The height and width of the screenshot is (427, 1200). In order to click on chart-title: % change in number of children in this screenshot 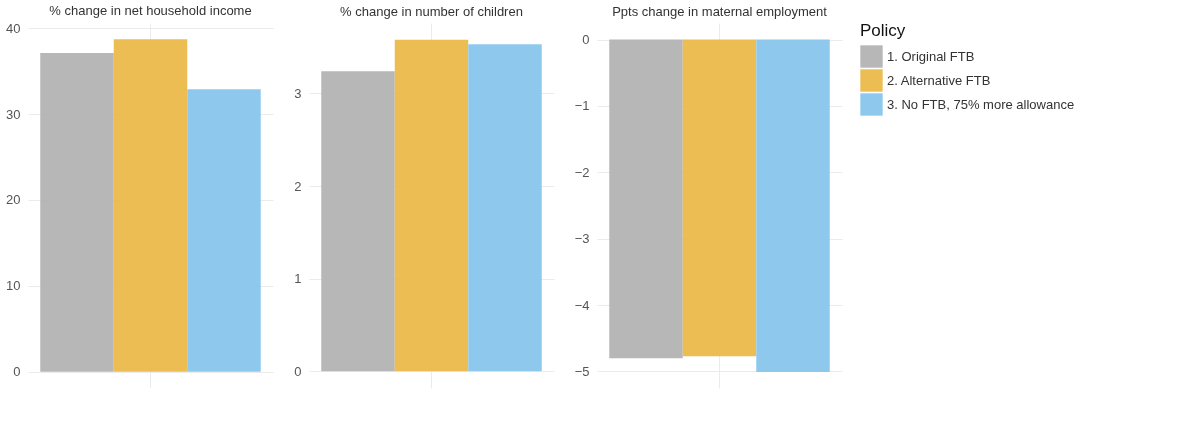, I will do `click(431, 11)`.